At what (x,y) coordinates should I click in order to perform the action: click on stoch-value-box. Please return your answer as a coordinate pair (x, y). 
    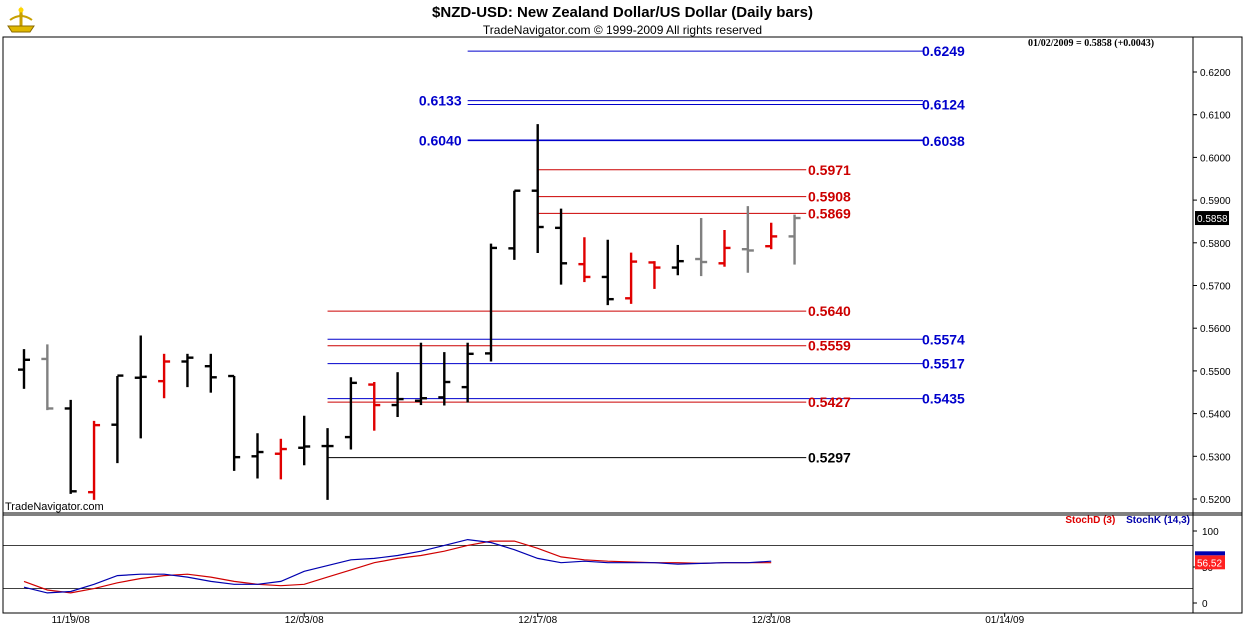
    Looking at the image, I should click on (1210, 562).